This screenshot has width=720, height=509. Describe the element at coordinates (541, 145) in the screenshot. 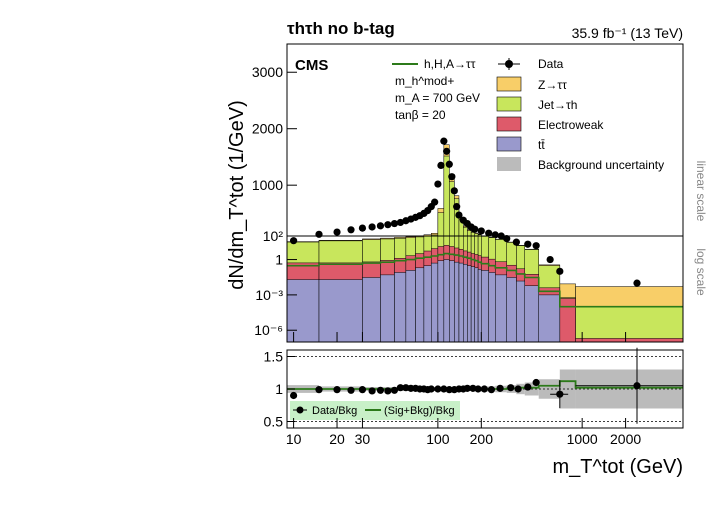

I see `legend-tt-label: tt̄` at that location.